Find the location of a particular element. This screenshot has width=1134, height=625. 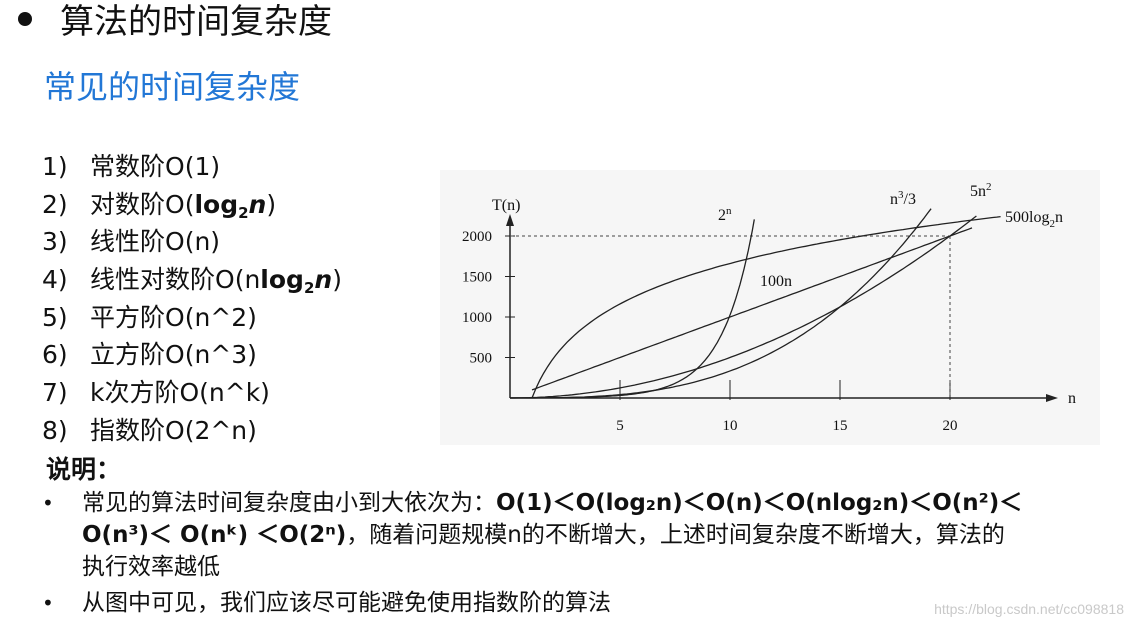

explain-row: • 从图中可见，我们应该尽可能避免使用指数阶的算法 is located at coordinates (585, 603).